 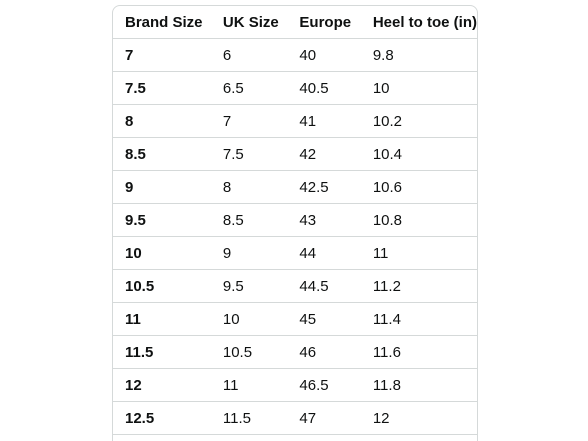 What do you see at coordinates (324, 319) in the screenshot?
I see `europe-size-cell: 45` at bounding box center [324, 319].